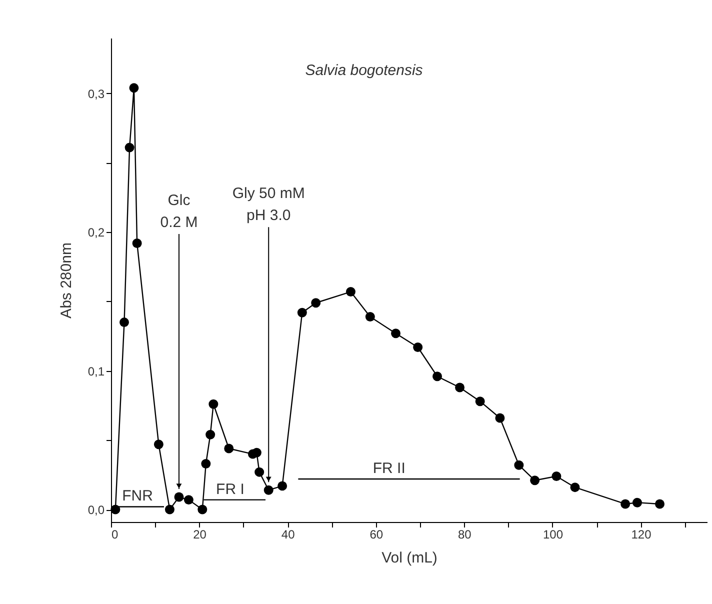  What do you see at coordinates (96, 510) in the screenshot?
I see `y-tick-label: 0,0` at bounding box center [96, 510].